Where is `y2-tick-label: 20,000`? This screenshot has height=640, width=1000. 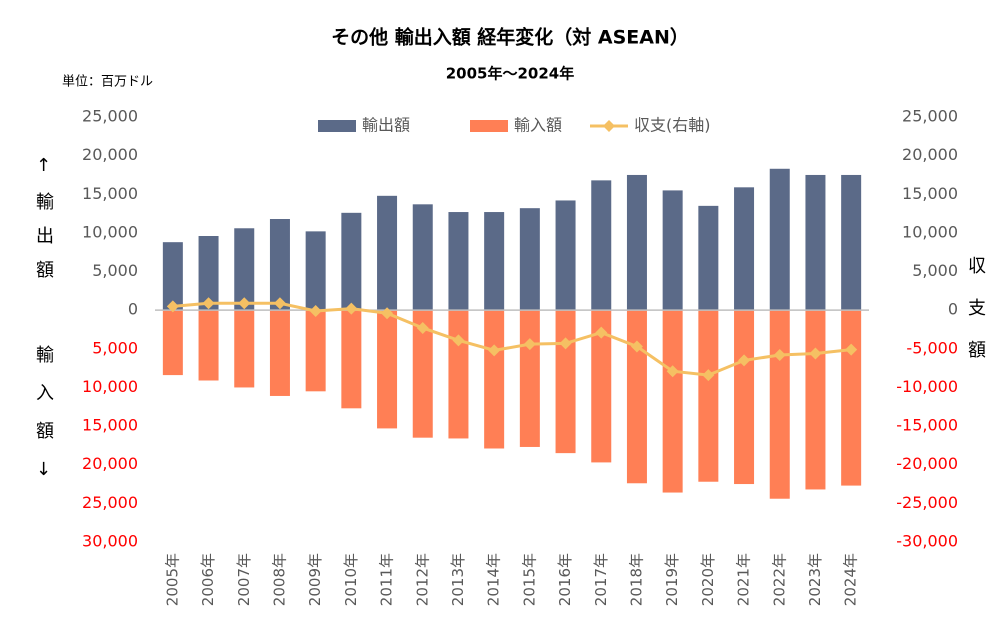
y2-tick-label: 20,000 is located at coordinates (930, 154).